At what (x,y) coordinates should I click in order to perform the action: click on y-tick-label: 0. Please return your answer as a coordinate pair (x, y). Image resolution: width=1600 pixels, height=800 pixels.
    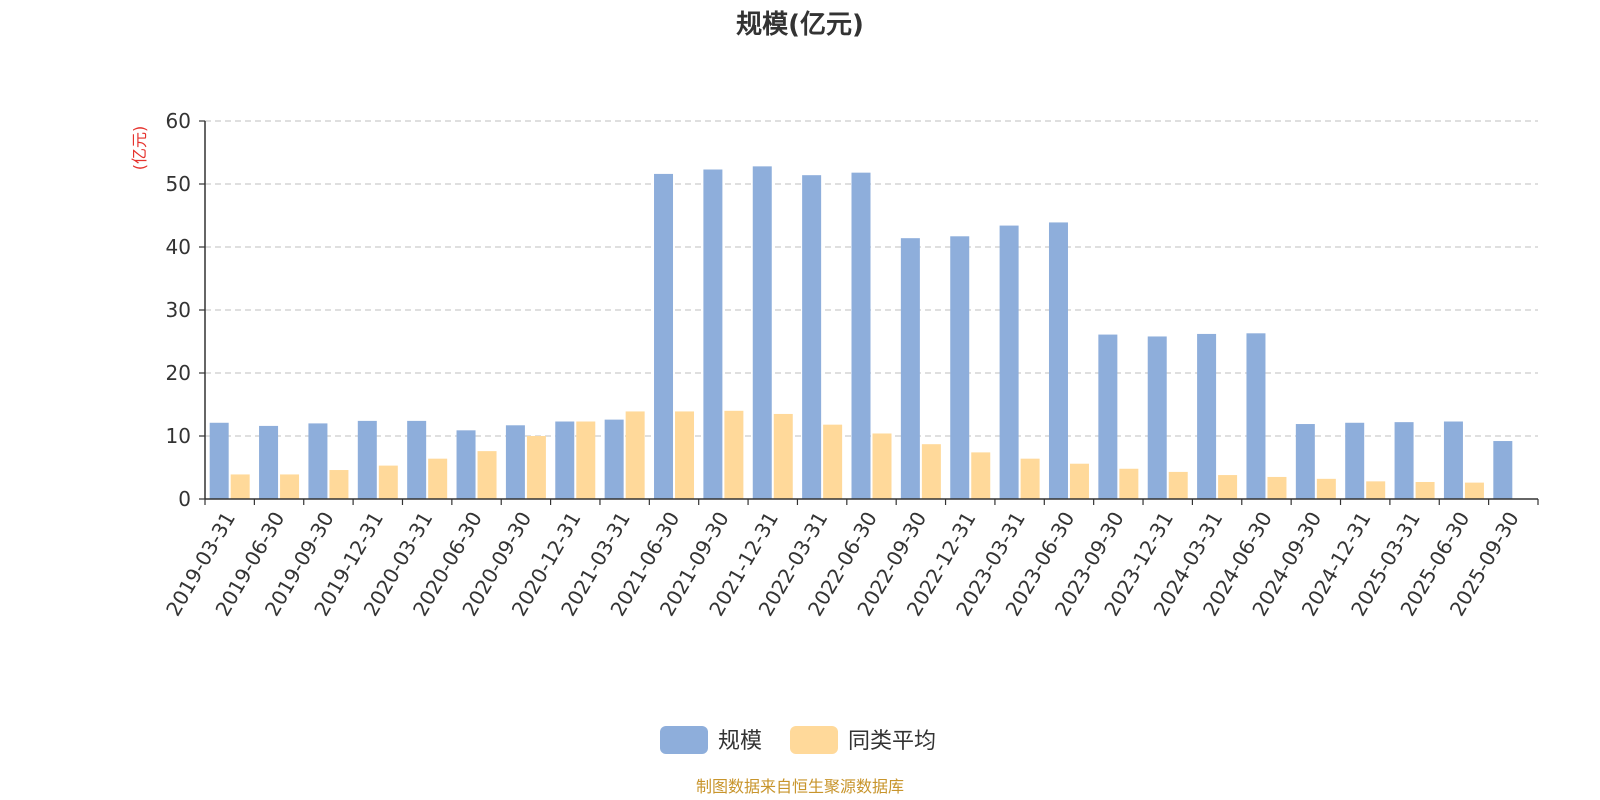
    Looking at the image, I should click on (184, 499).